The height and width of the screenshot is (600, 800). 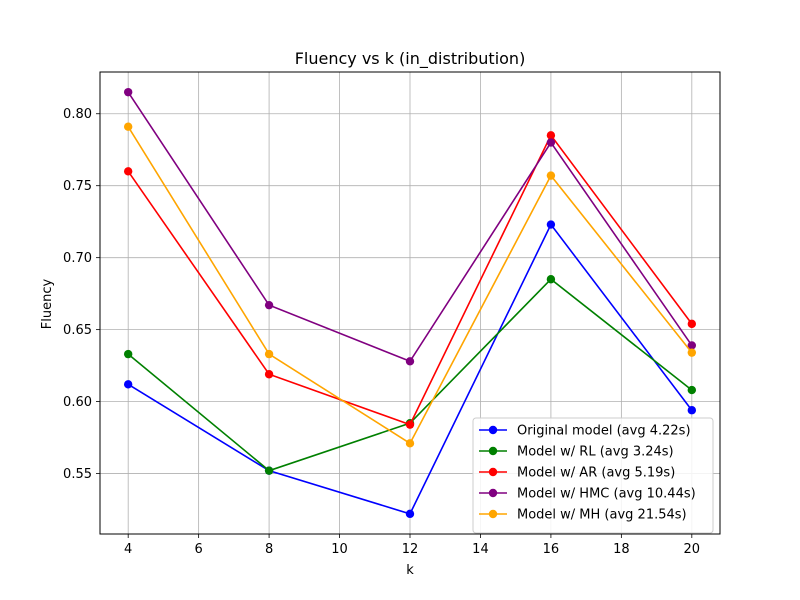 I want to click on legend-label: Model w/ HMC (avg 10.44s), so click(x=606, y=494).